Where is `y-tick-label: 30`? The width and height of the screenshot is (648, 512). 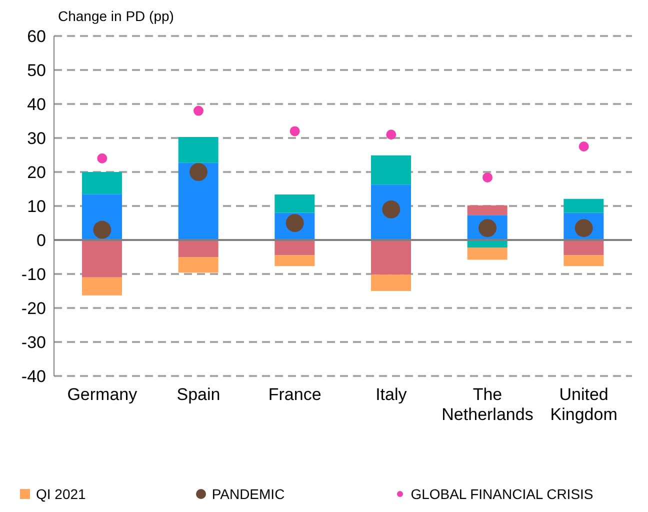
y-tick-label: 30 is located at coordinates (36, 138).